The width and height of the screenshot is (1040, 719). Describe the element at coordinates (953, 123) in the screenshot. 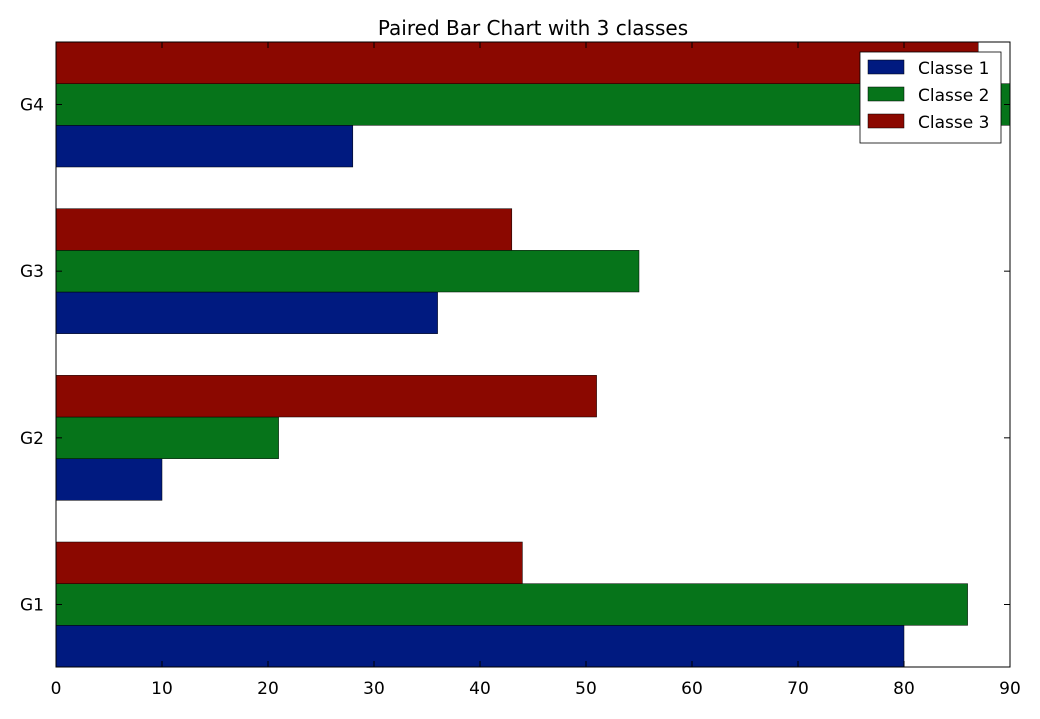

I see `legend-label: Classe 3` at that location.